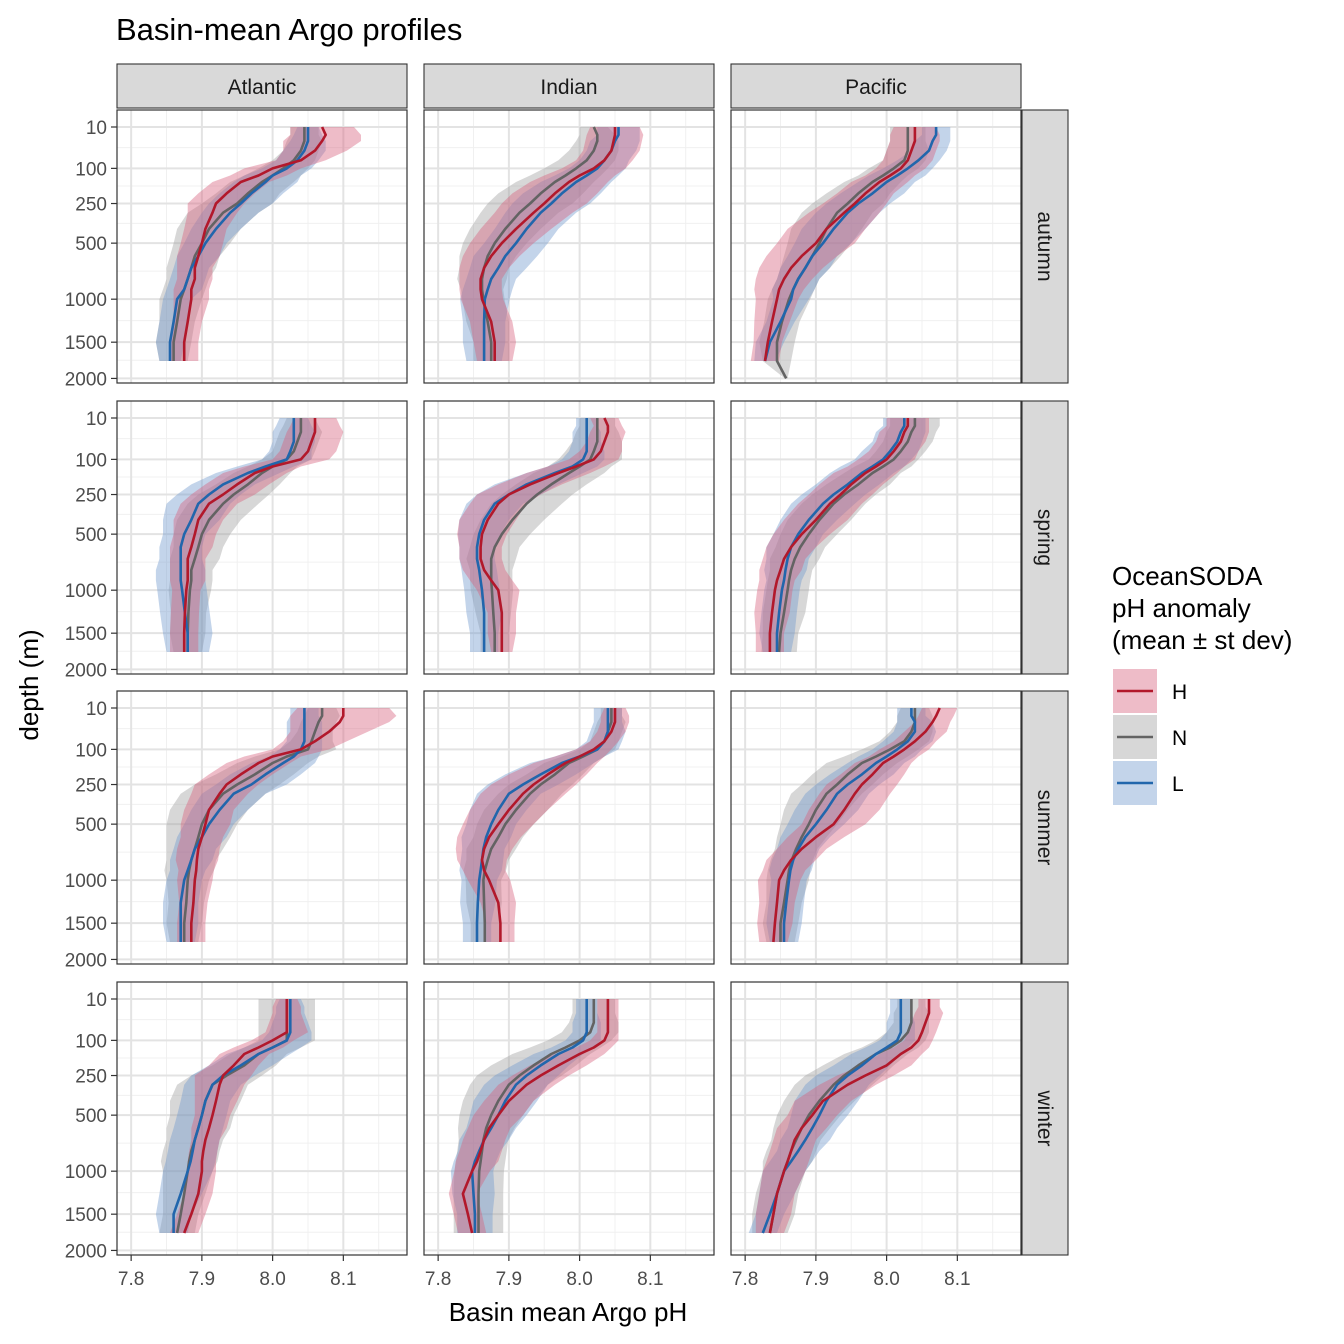 This screenshot has width=1344, height=1344. I want to click on x-tick-label: 8.0, so click(272, 1279).